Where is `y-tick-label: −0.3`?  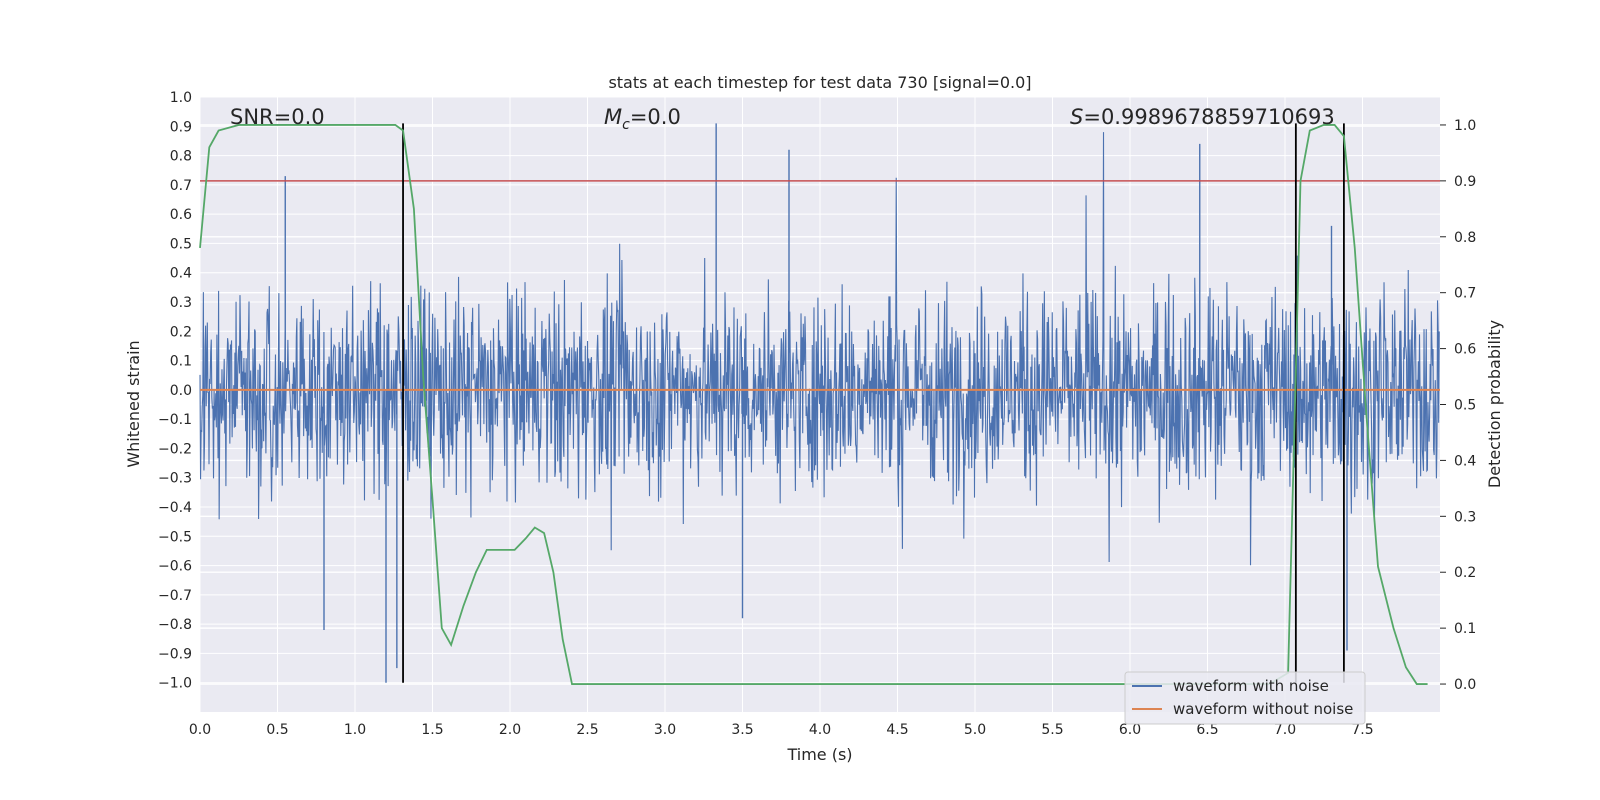
y-tick-label: −0.3 is located at coordinates (175, 479).